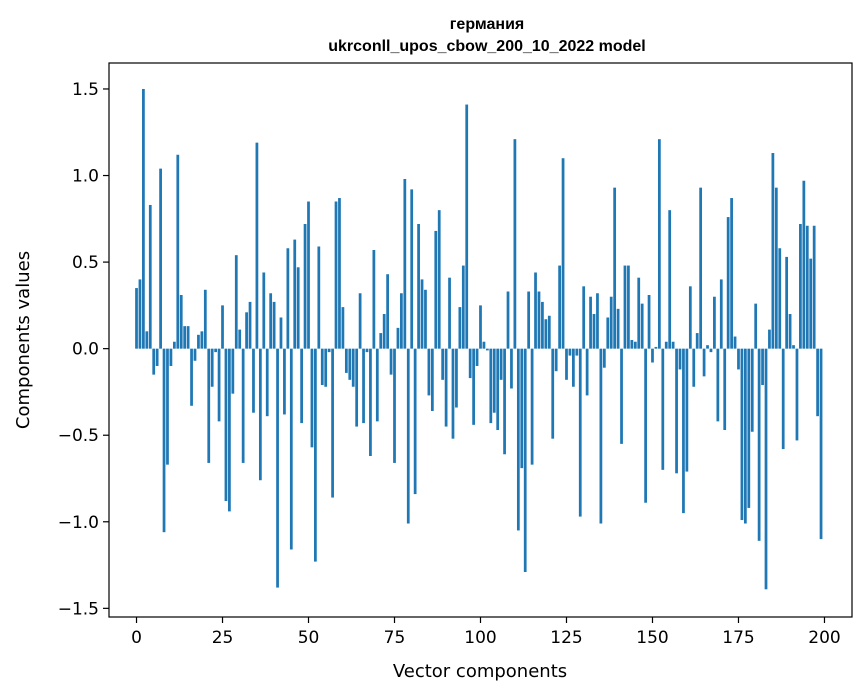  I want to click on x-tick-label: 125, so click(566, 638).